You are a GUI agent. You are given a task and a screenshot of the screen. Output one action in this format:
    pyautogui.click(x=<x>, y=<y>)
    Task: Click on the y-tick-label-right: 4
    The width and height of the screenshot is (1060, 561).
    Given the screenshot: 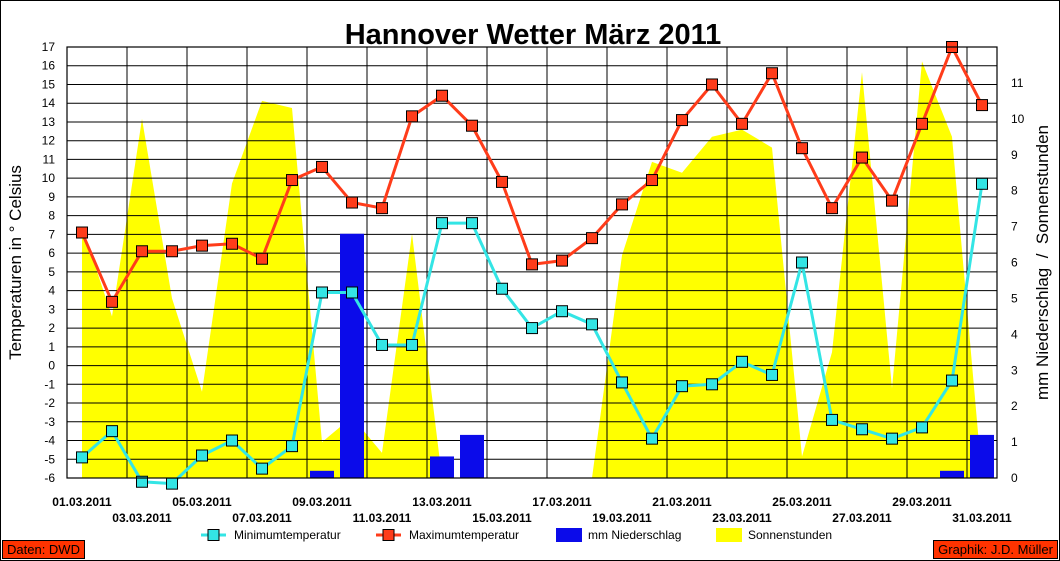 What is the action you would take?
    pyautogui.click(x=1014, y=334)
    